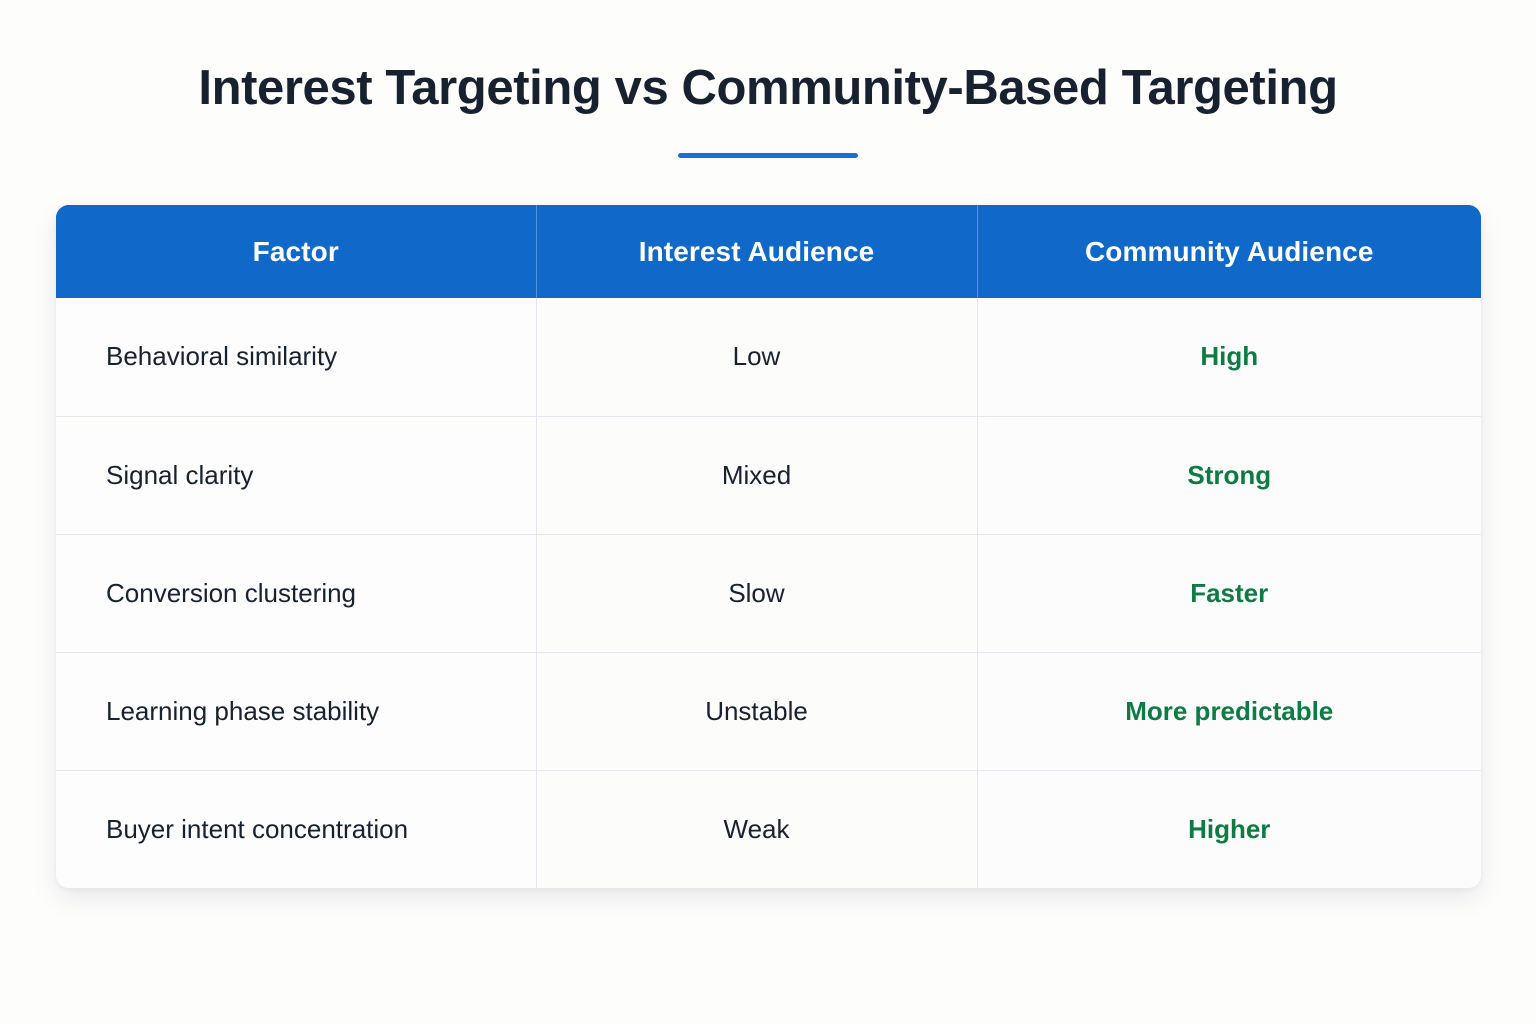 The height and width of the screenshot is (1024, 1536). Describe the element at coordinates (757, 829) in the screenshot. I see `cell-interest: Weak` at that location.